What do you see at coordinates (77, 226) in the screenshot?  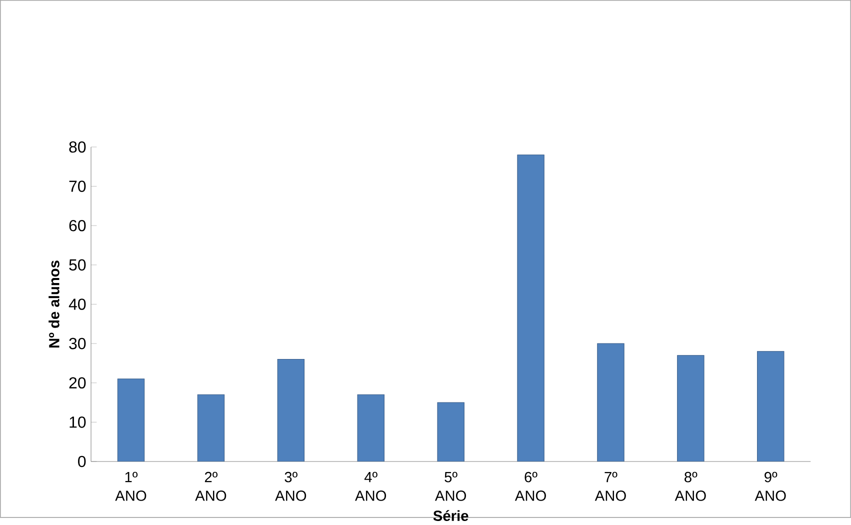 I see `y-tick-label: 60` at bounding box center [77, 226].